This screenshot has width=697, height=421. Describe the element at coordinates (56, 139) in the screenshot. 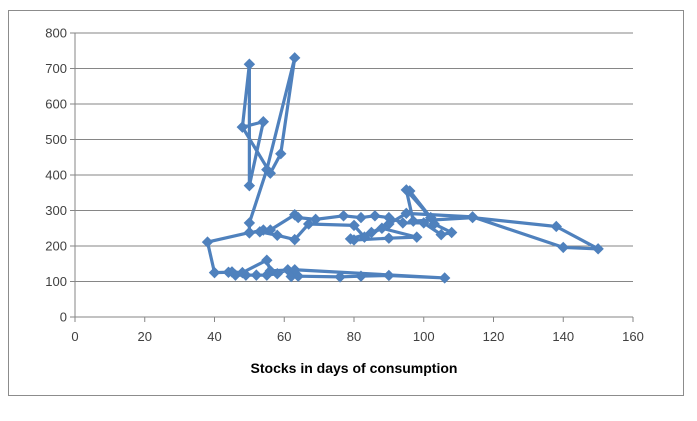

I see `y-tick-label: 500` at that location.